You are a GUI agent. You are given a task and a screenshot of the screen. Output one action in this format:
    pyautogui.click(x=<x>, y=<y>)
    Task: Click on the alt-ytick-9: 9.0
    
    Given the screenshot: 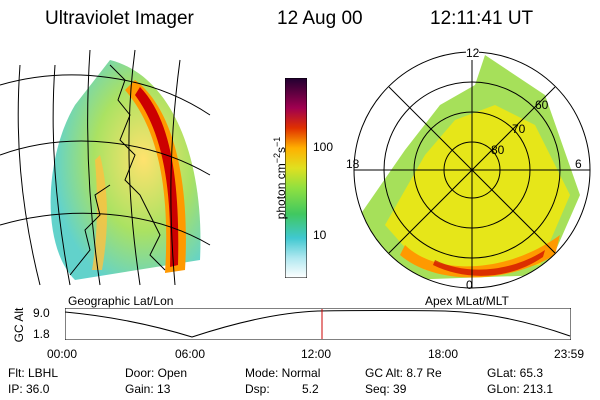 What is the action you would take?
    pyautogui.click(x=41, y=313)
    